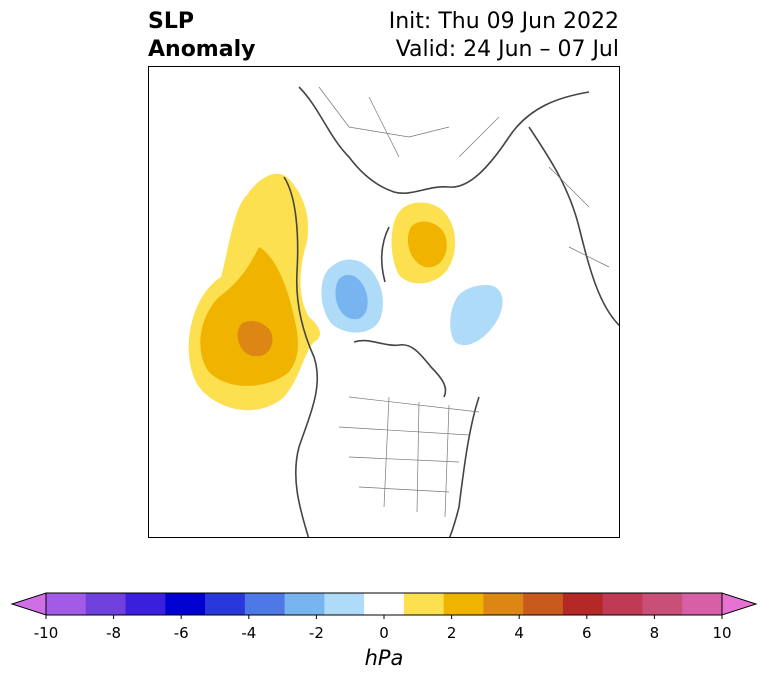 This screenshot has height=684, width=768. What do you see at coordinates (28, 604) in the screenshot?
I see `colorbar-extend-low` at bounding box center [28, 604].